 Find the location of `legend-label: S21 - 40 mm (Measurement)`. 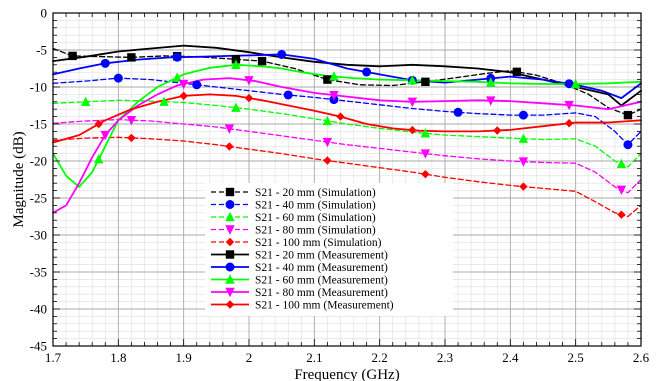

legend-label: S21 - 40 mm (Measurement) is located at coordinates (321, 268).